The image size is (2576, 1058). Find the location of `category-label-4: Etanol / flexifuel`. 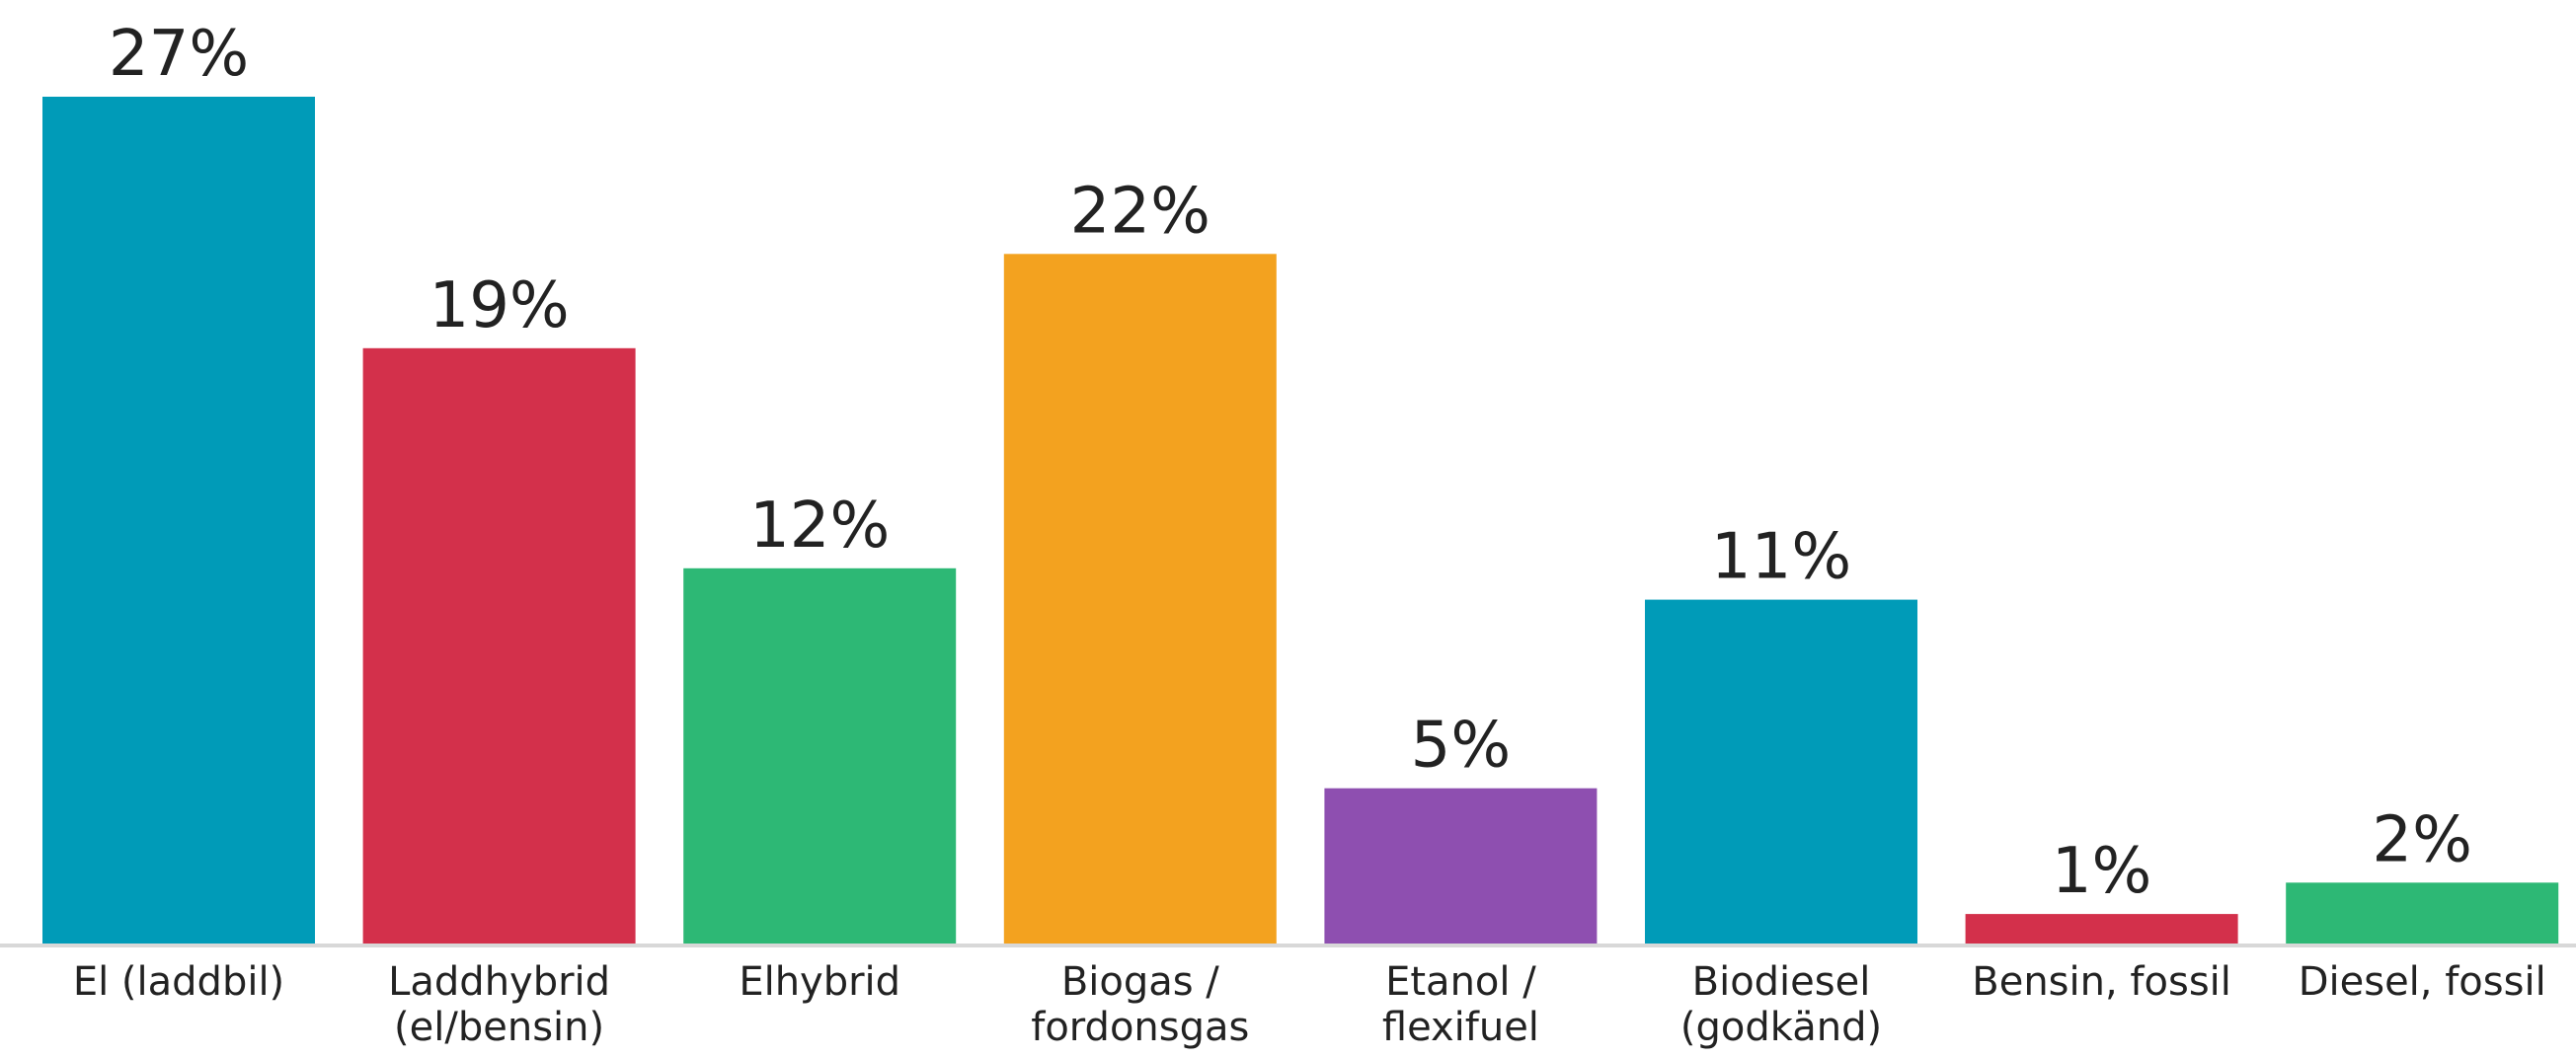

category-label-4: Etanol / flexifuel is located at coordinates (1460, 1004).